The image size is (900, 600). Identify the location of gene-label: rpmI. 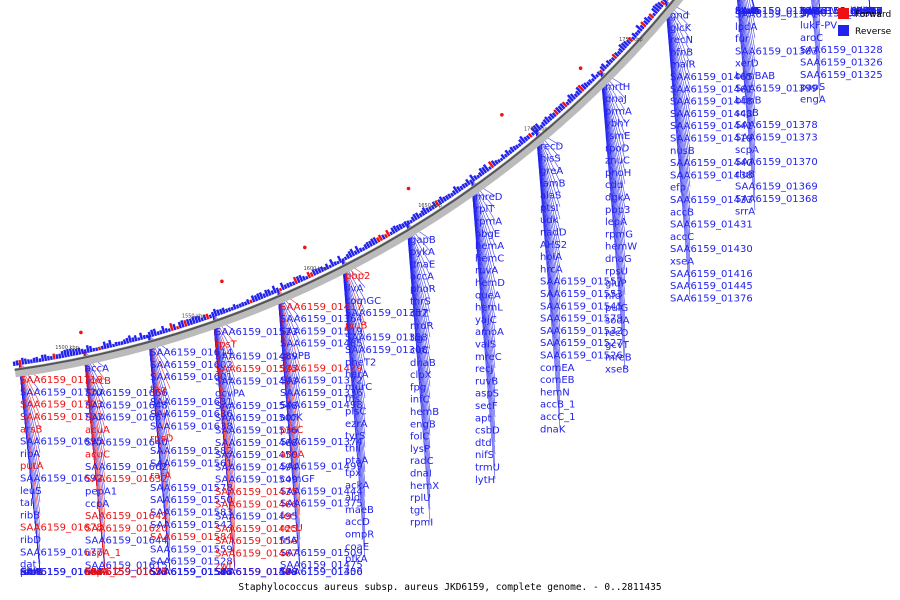
(421, 523).